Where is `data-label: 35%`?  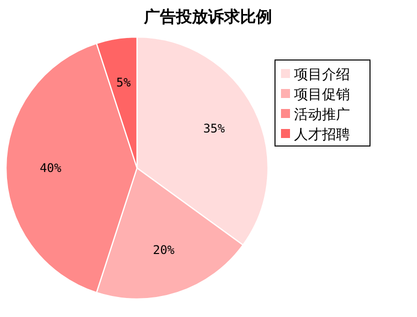 data-label: 35% is located at coordinates (214, 129).